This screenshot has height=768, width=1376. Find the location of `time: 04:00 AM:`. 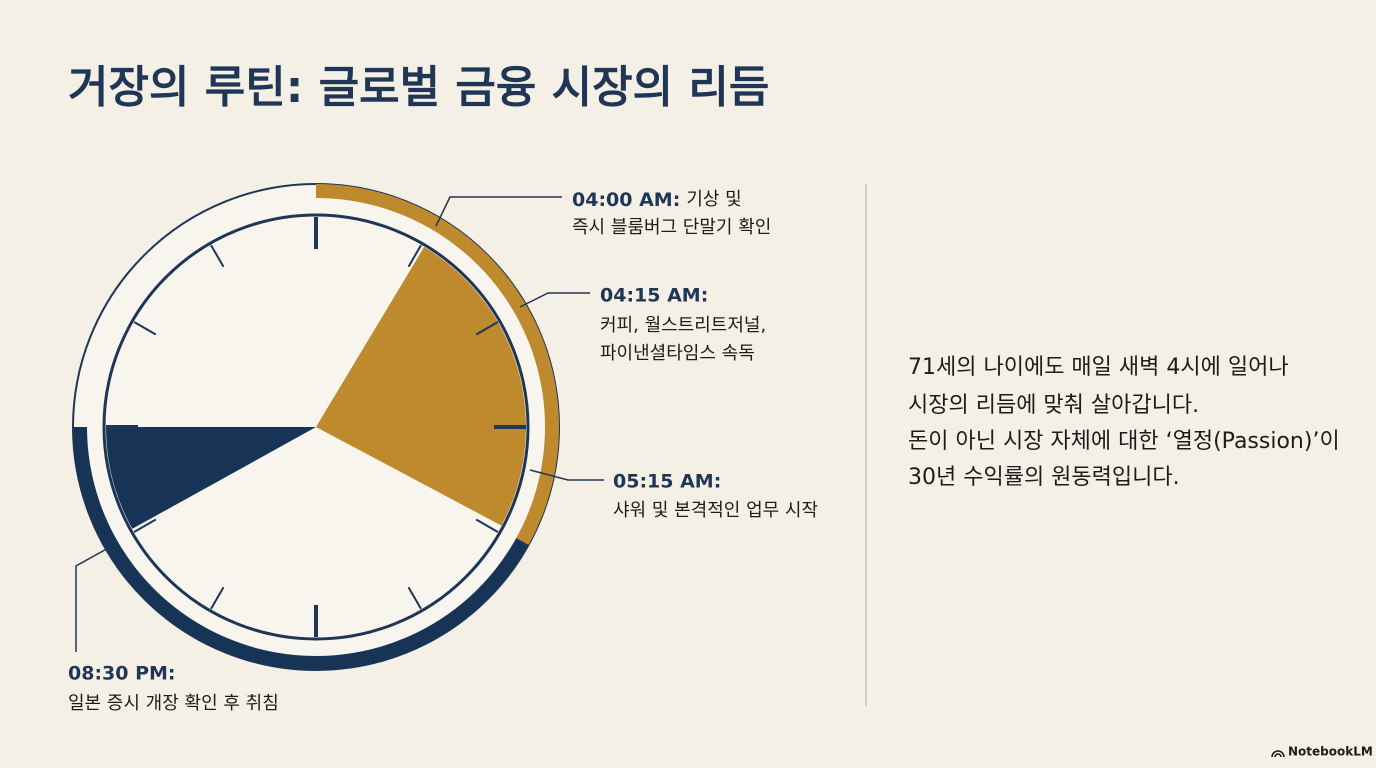

time: 04:00 AM: is located at coordinates (626, 200).